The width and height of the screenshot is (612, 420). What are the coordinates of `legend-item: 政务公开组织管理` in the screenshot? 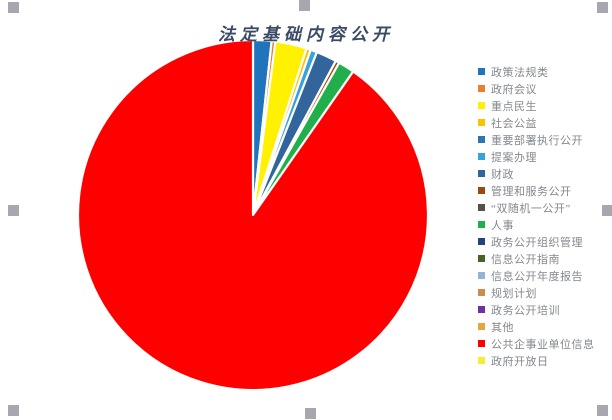 It's located at (536, 241).